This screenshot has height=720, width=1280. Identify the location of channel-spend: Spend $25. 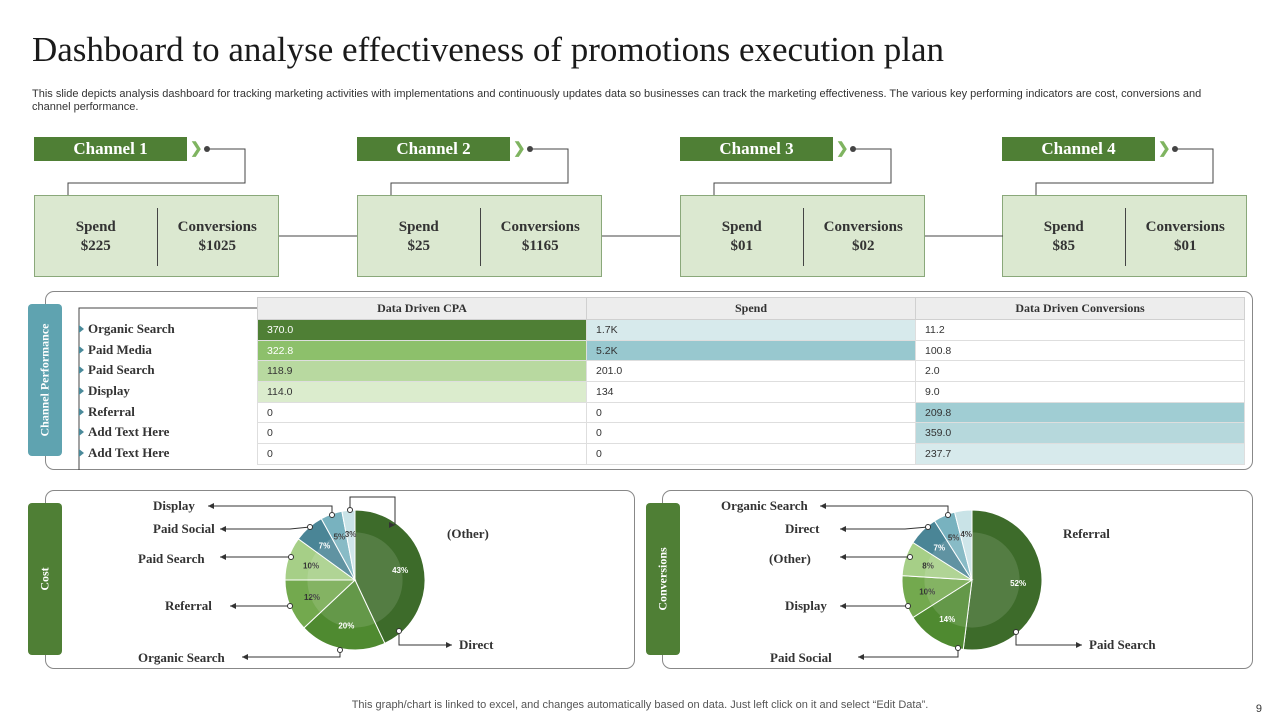
(418, 236).